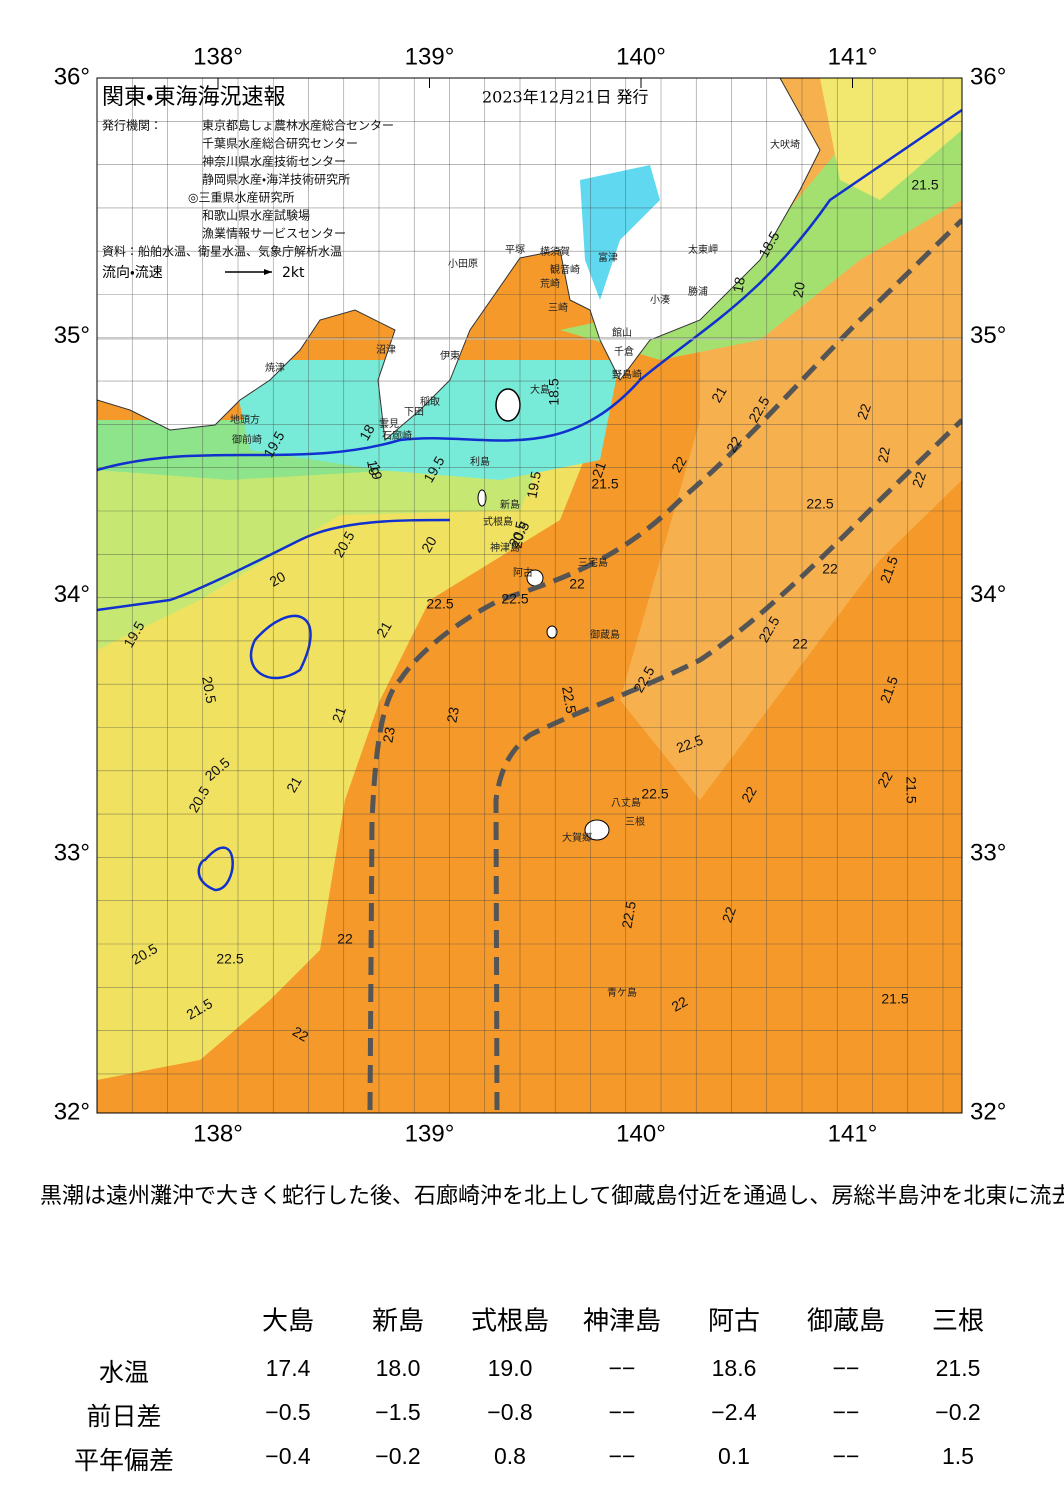  Describe the element at coordinates (785, 144) in the screenshot. I see `place-name: 大吠埼` at that location.